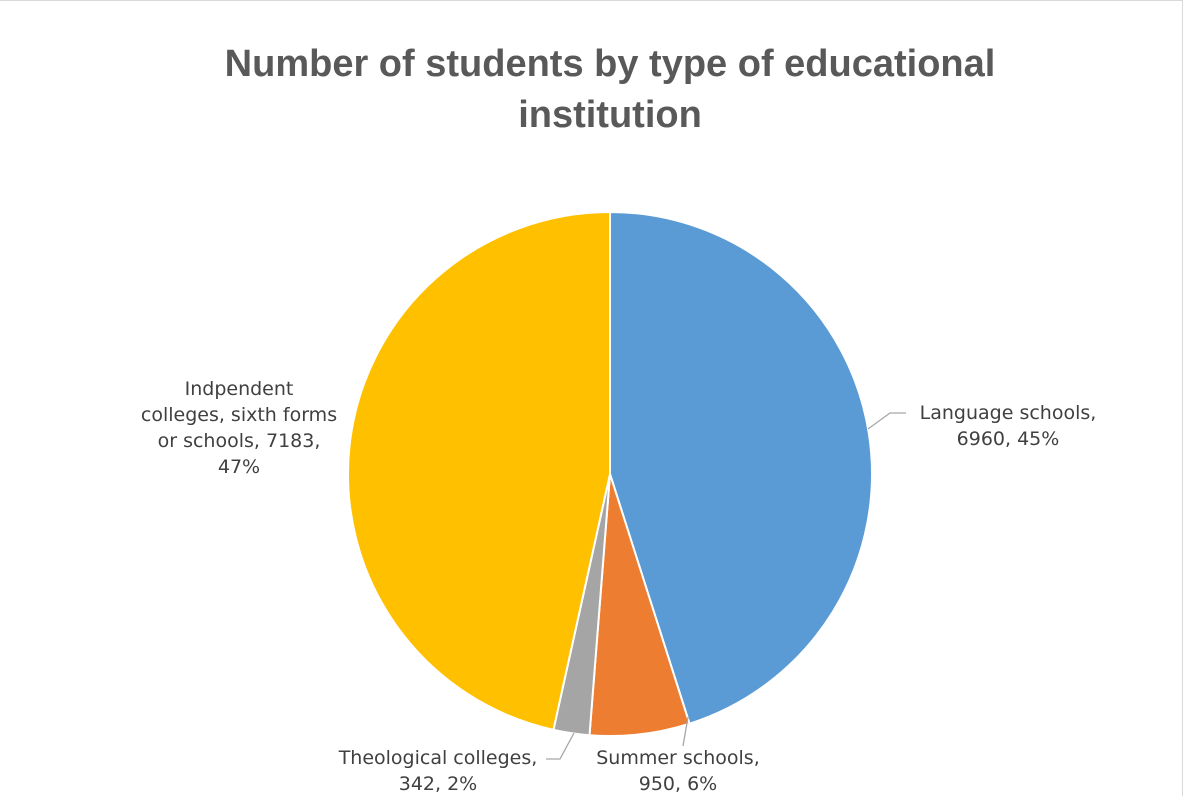 The width and height of the screenshot is (1200, 797). I want to click on data-label-language-schools: Language schools, 6960, 45%, so click(1008, 426).